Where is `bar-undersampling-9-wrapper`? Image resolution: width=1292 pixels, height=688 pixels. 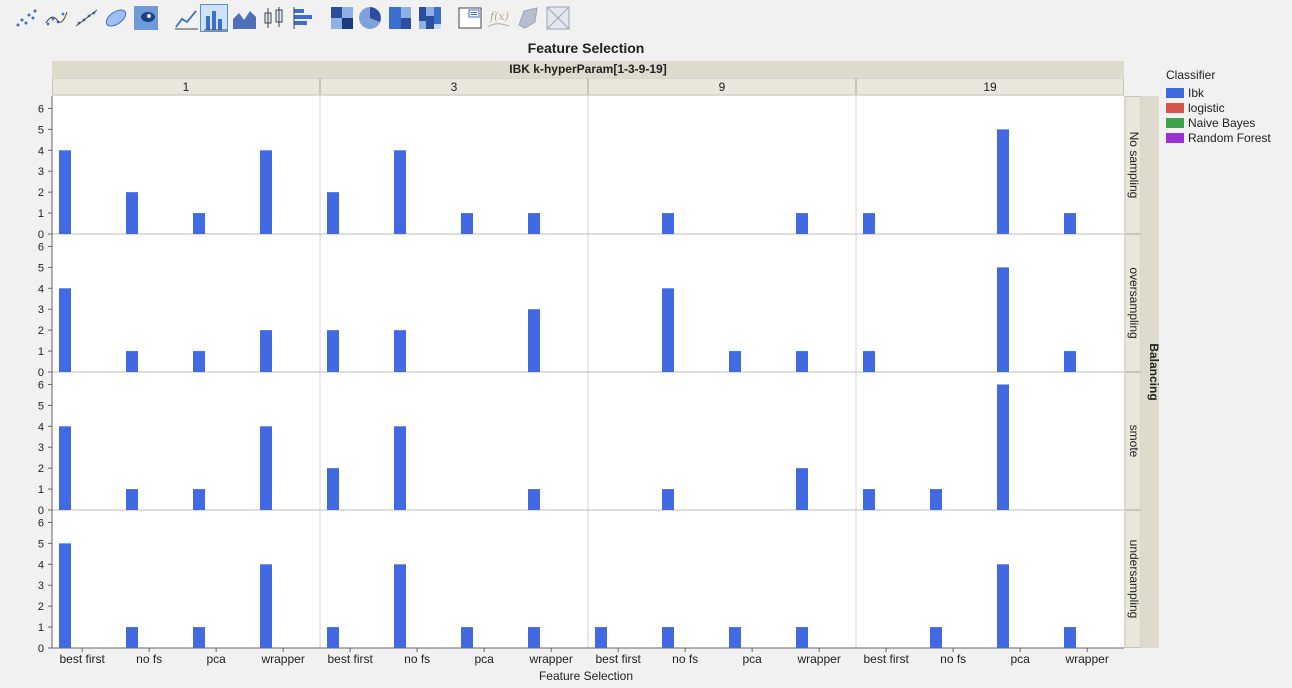 bar-undersampling-9-wrapper is located at coordinates (802, 637).